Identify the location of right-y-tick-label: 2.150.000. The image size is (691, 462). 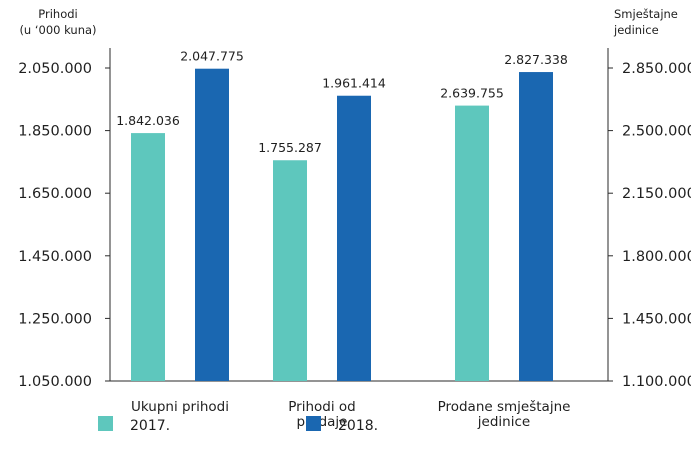
(656, 194).